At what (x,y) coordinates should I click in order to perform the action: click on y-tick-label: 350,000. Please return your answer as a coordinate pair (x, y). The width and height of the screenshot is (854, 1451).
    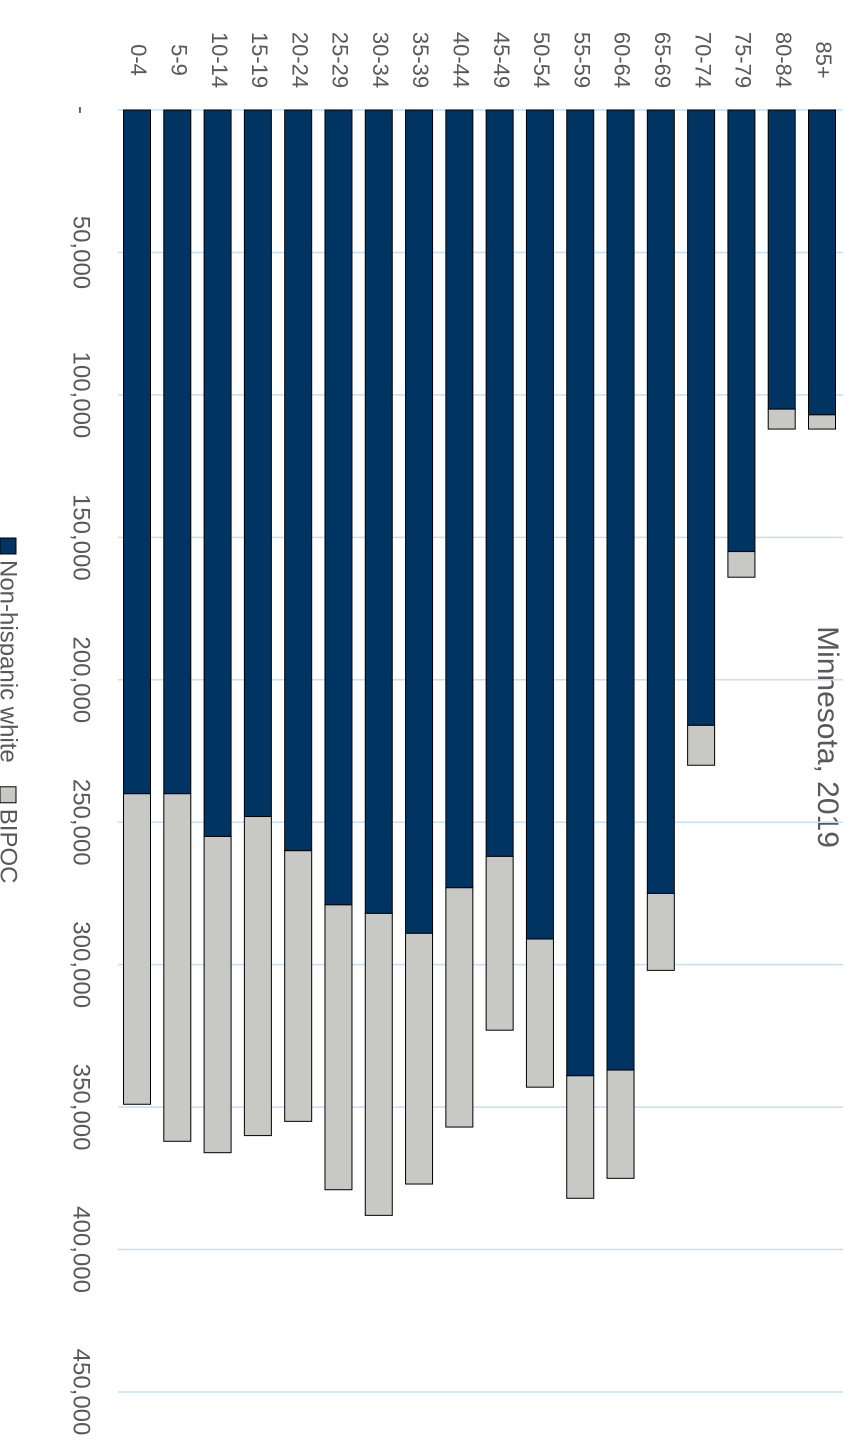
    Looking at the image, I should click on (81, 1107).